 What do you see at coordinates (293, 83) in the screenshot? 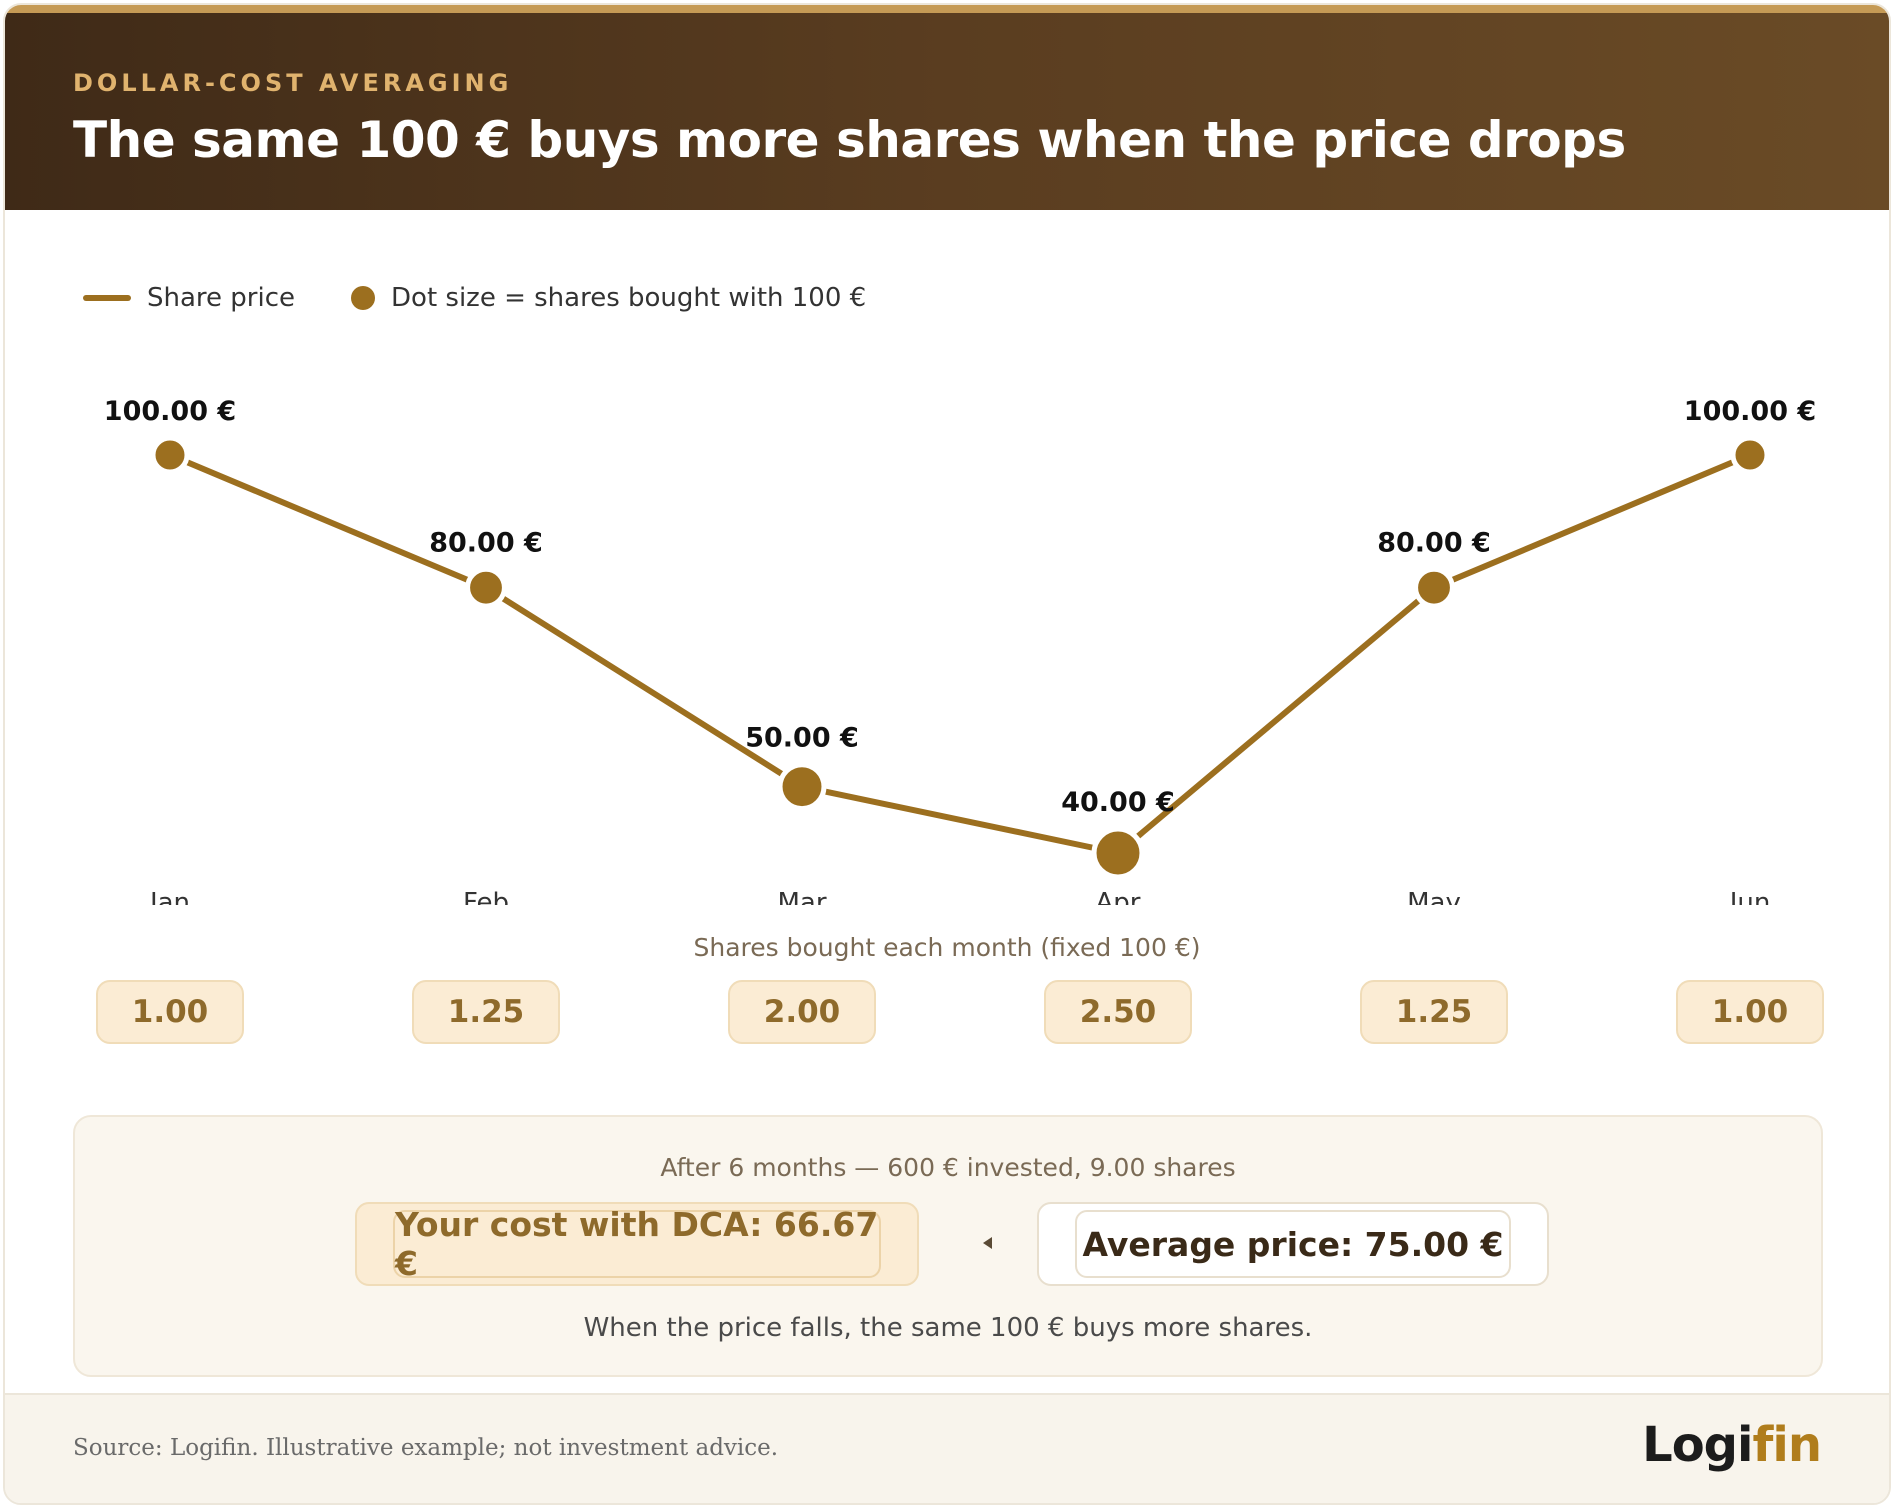
I see `eyebrow-label: DOLLAR-COST AVERAGING` at bounding box center [293, 83].